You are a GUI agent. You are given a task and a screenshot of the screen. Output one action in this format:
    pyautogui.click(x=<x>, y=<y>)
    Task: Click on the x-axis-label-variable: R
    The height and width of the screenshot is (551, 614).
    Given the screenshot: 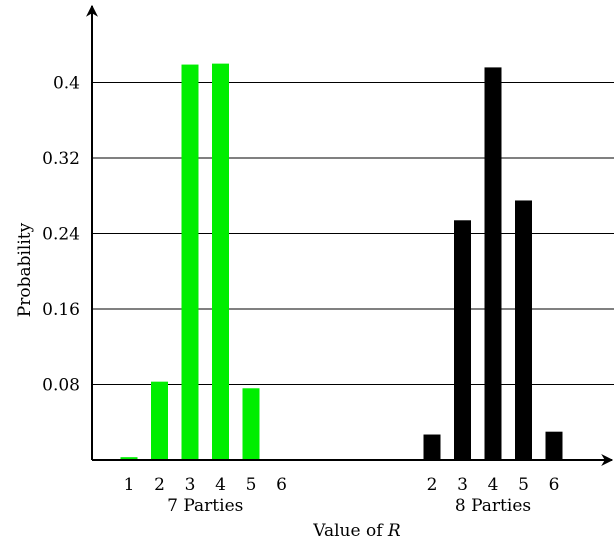 What is the action you would take?
    pyautogui.click(x=394, y=531)
    